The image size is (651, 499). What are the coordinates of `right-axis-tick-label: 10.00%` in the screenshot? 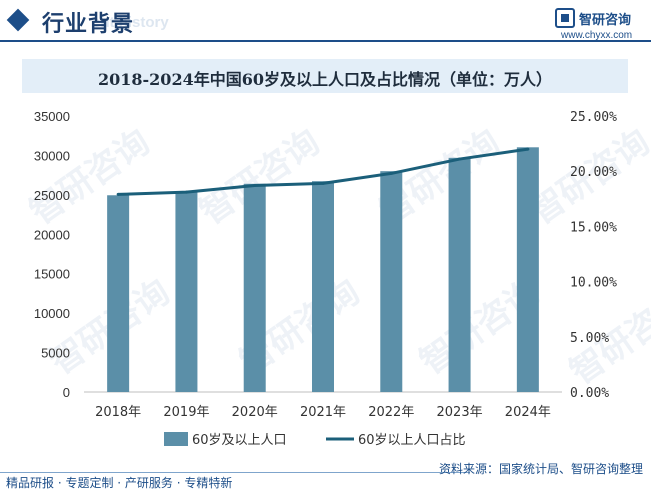 It's located at (593, 283).